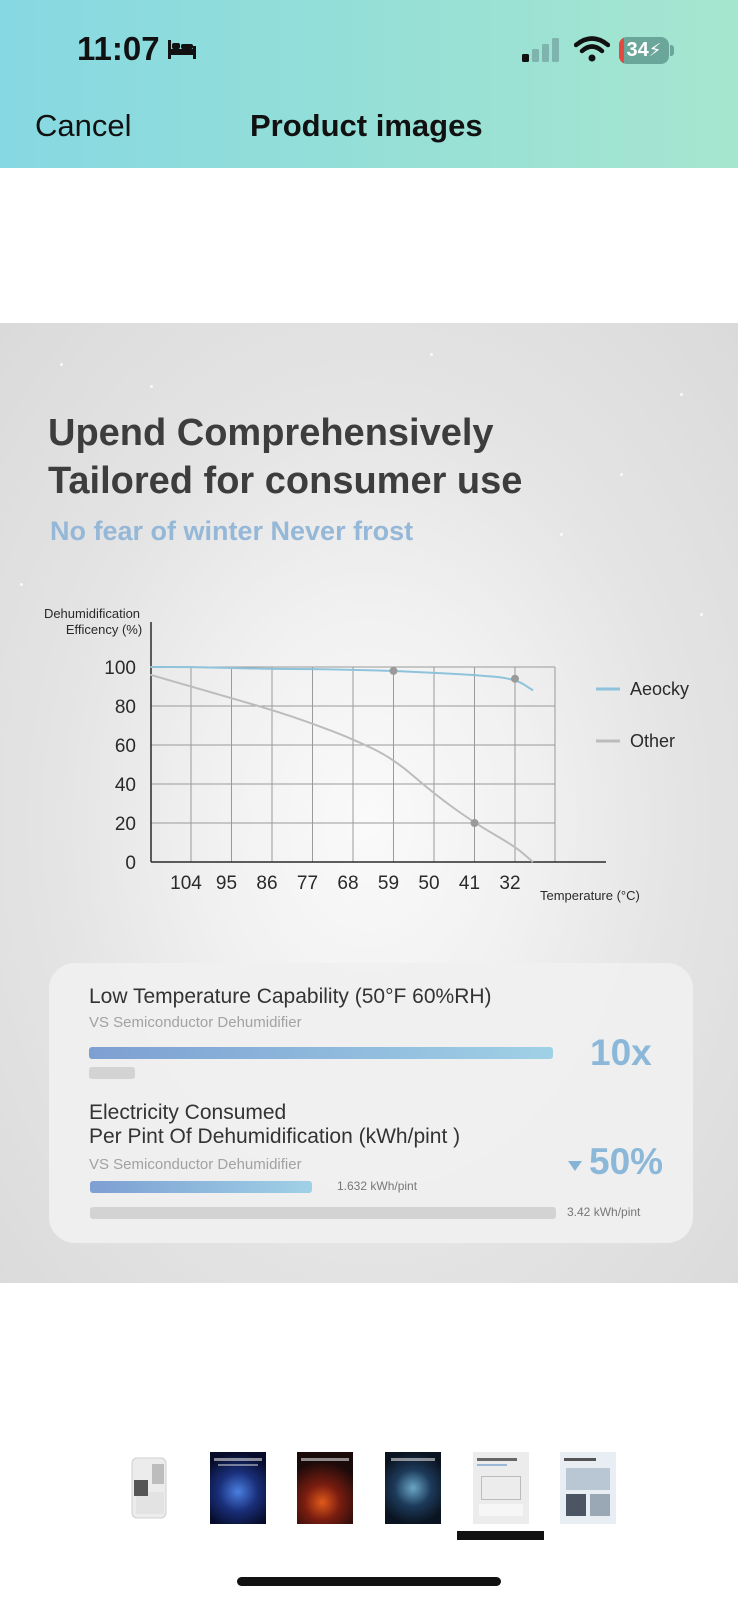  I want to click on signal-icon, so click(540, 50).